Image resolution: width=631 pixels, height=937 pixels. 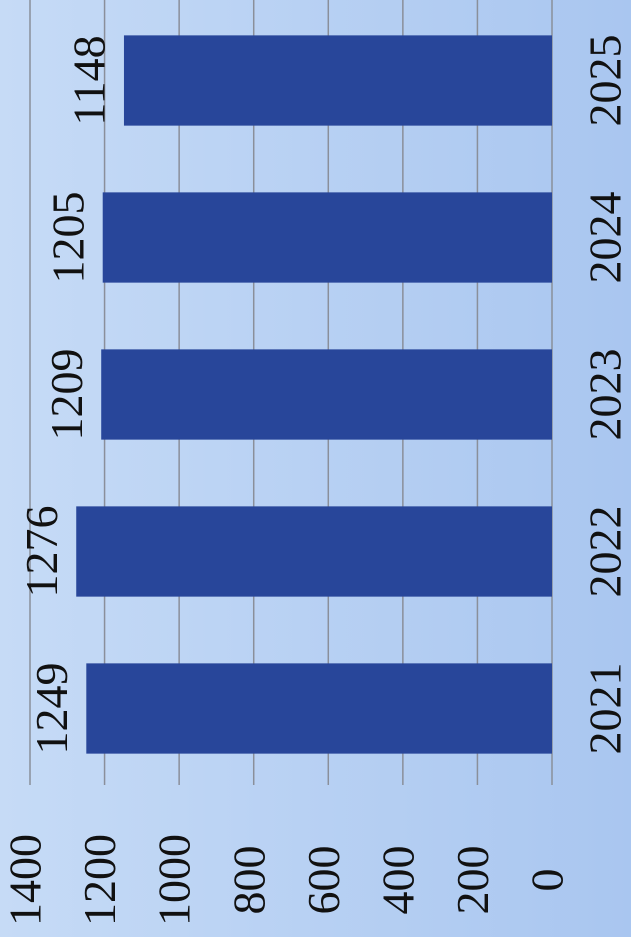 What do you see at coordinates (472, 880) in the screenshot?
I see `y-tick-label: 200` at bounding box center [472, 880].